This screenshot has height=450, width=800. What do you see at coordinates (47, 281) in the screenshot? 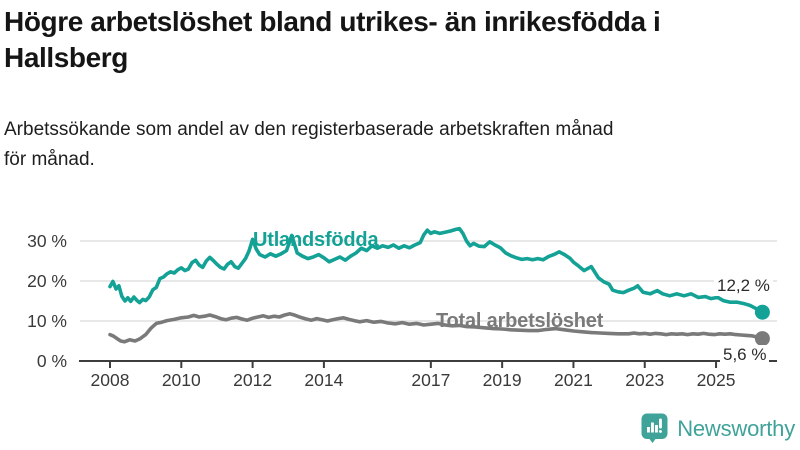
I see `y-tick-label-20: 20 %` at bounding box center [47, 281].